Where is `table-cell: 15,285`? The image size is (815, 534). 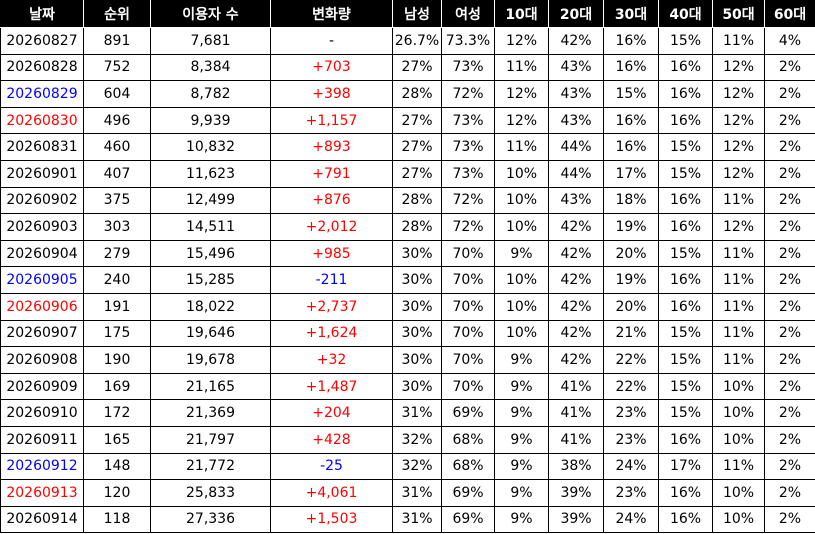
table-cell: 15,285 is located at coordinates (210, 280).